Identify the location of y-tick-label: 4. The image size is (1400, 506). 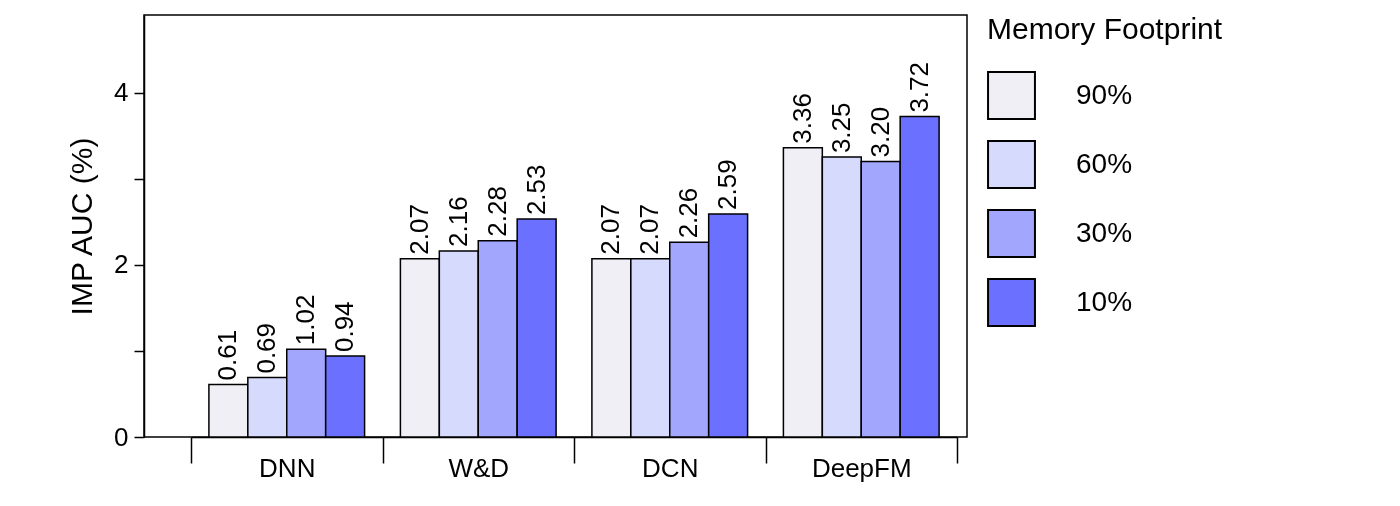
(121, 92).